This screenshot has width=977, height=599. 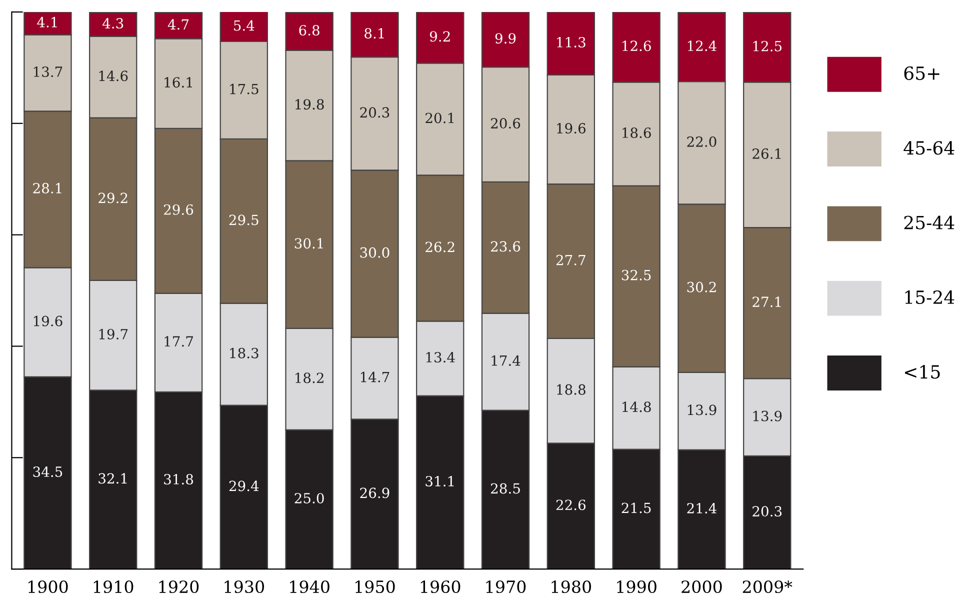 I want to click on data-label: 26.1, so click(x=766, y=153).